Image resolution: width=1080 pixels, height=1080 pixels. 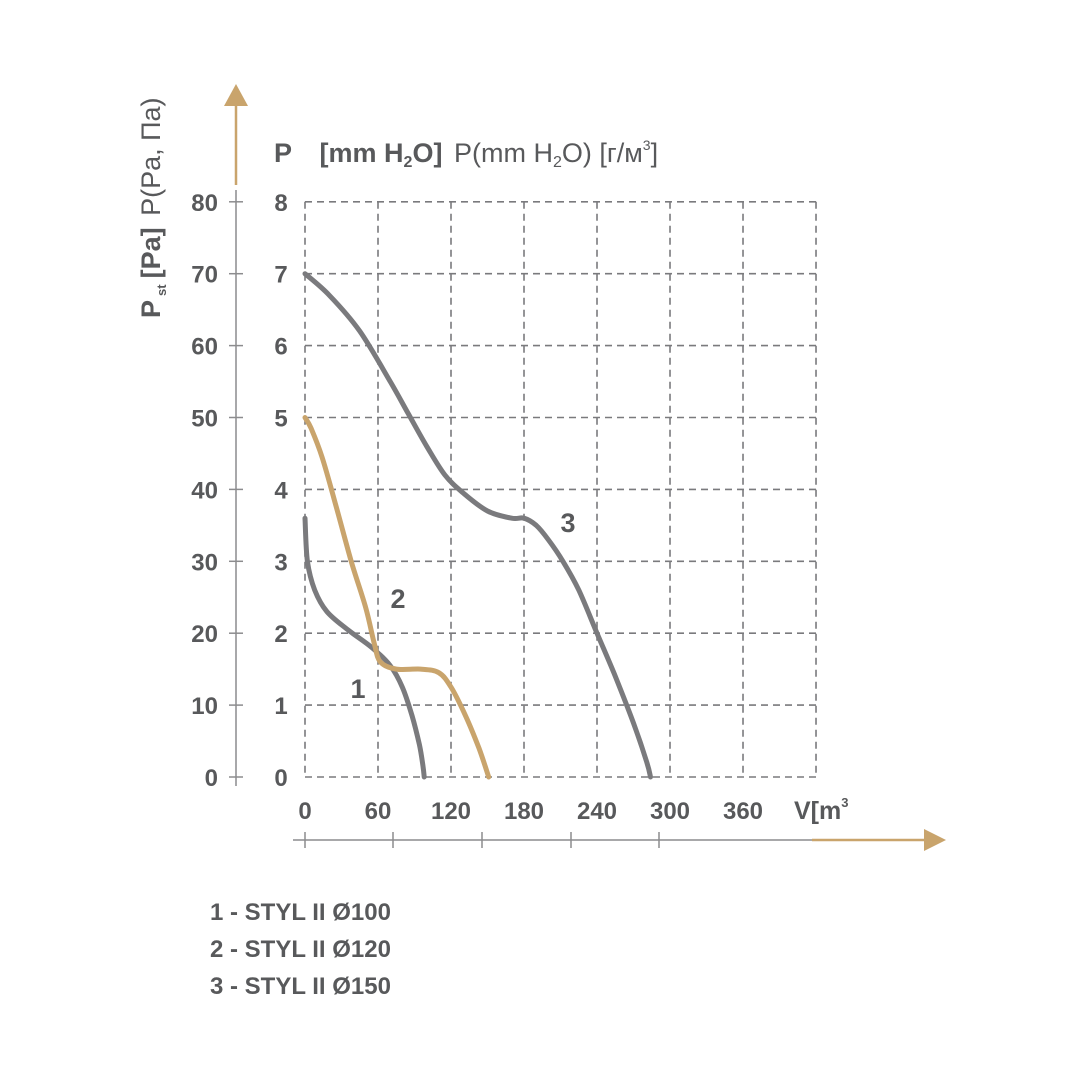 What do you see at coordinates (211, 778) in the screenshot?
I see `y-left-tick-label: 0` at bounding box center [211, 778].